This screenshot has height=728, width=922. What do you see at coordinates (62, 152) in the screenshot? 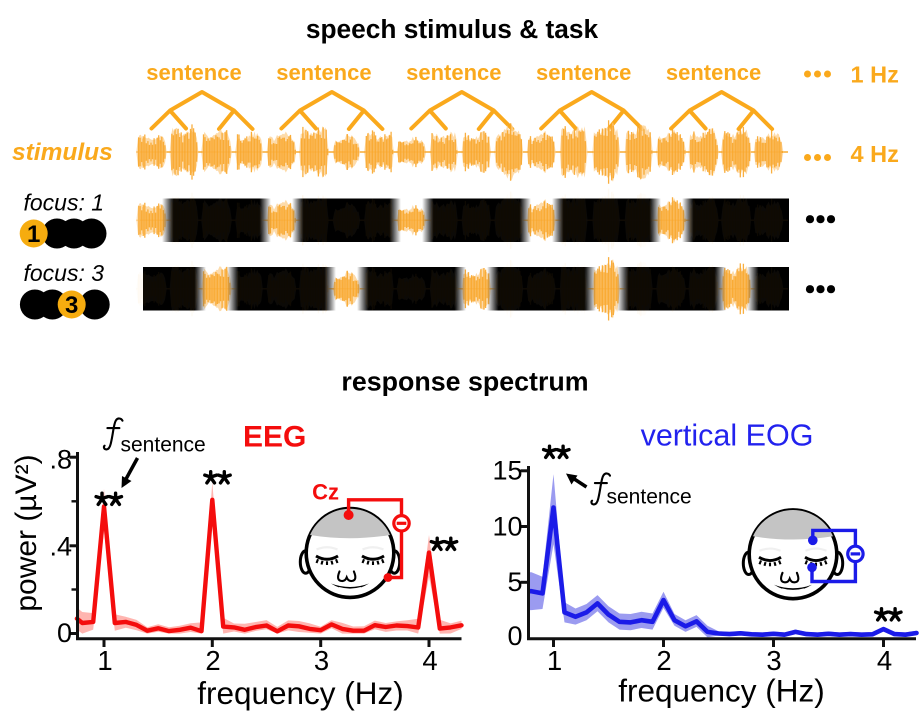
I see `svg-text: stimulus` at bounding box center [62, 152].